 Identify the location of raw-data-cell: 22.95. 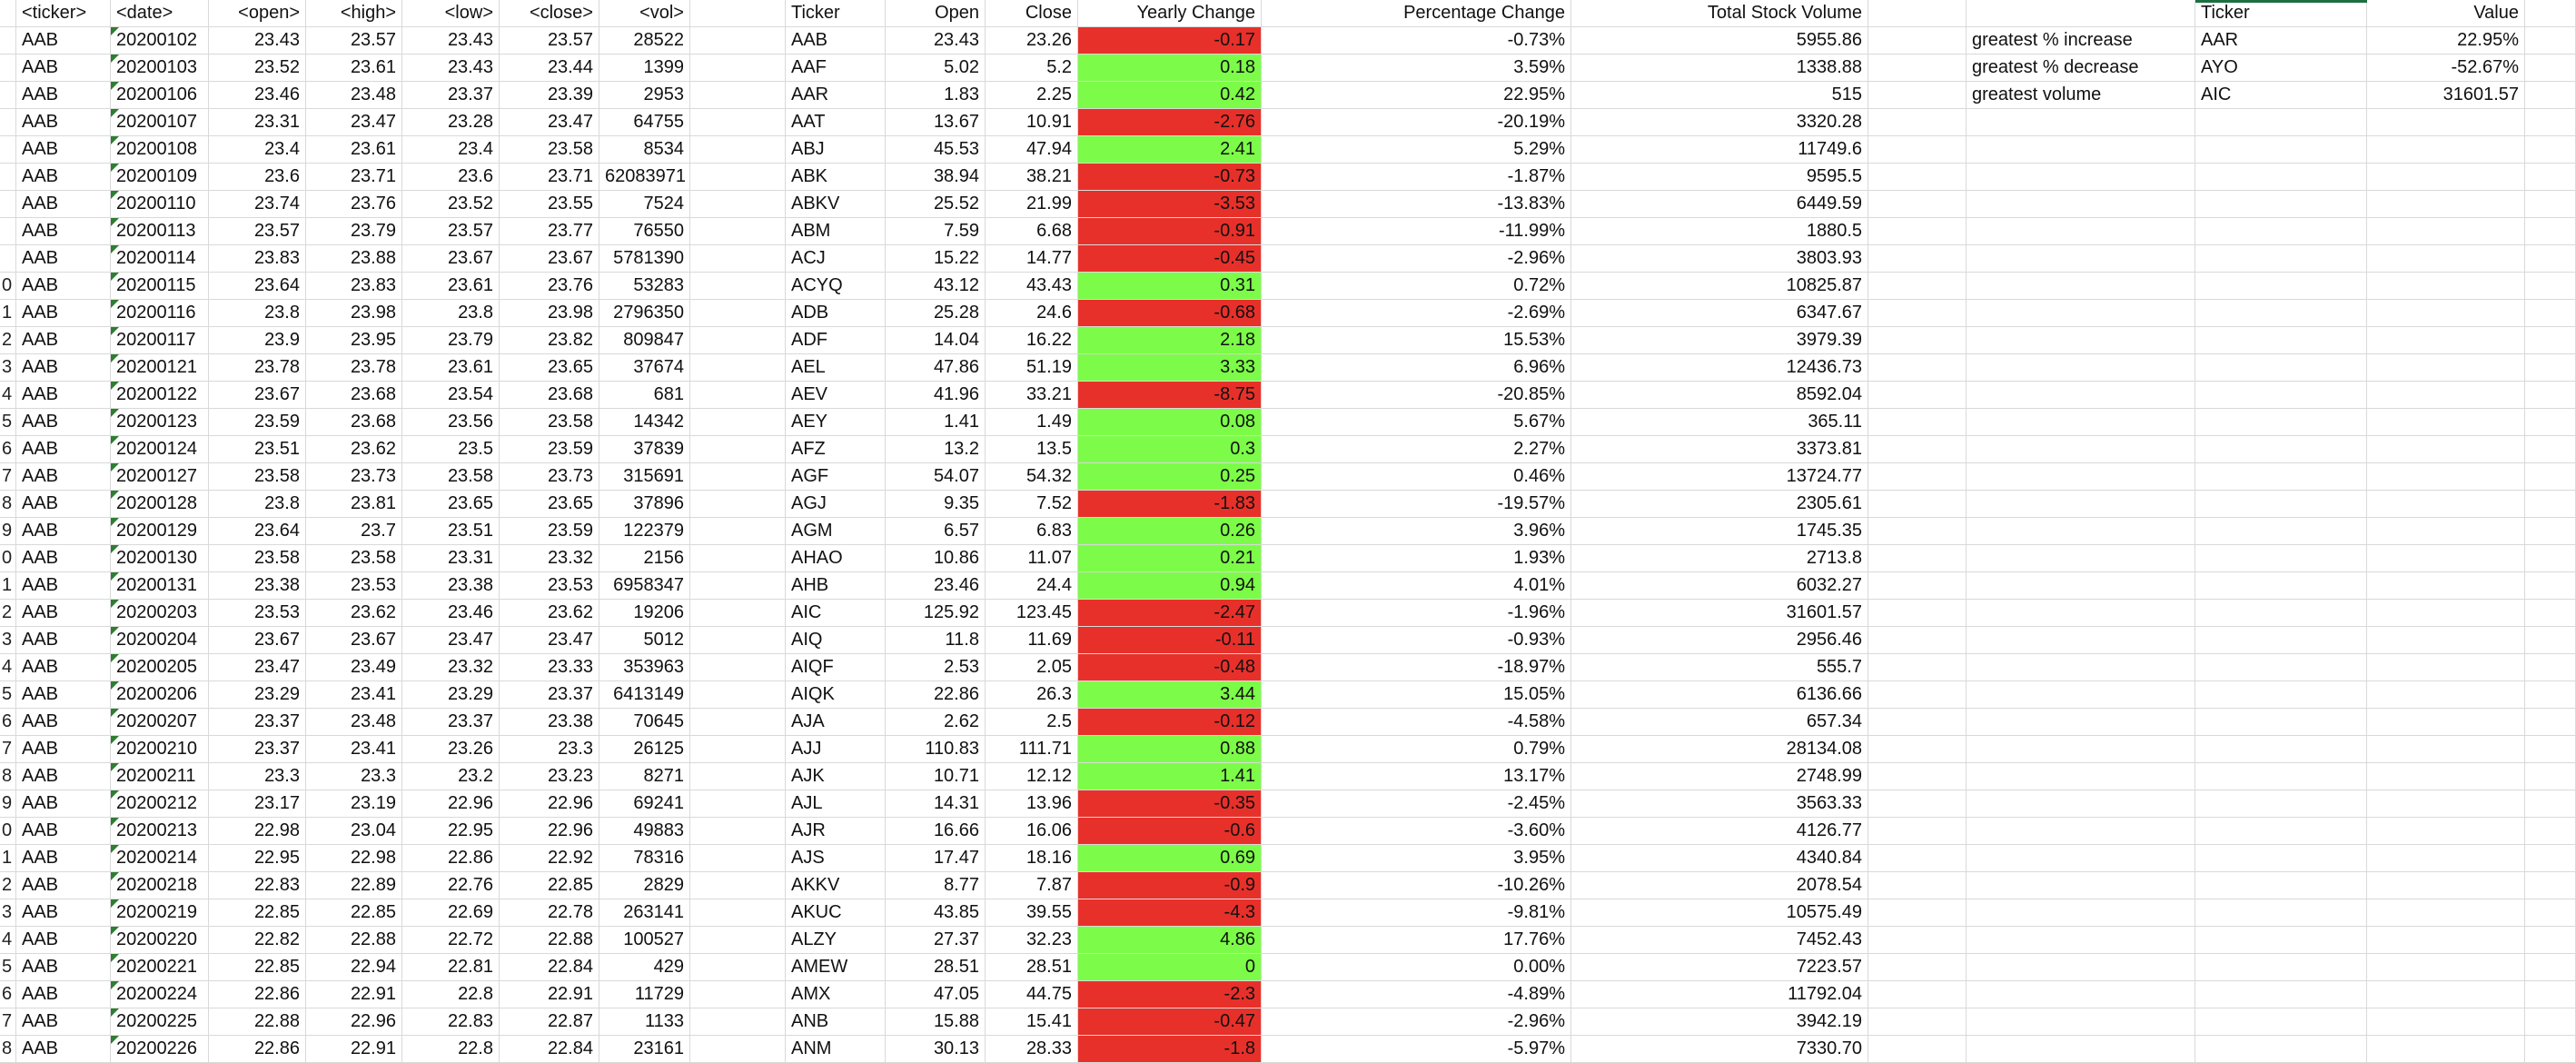
(257, 858).